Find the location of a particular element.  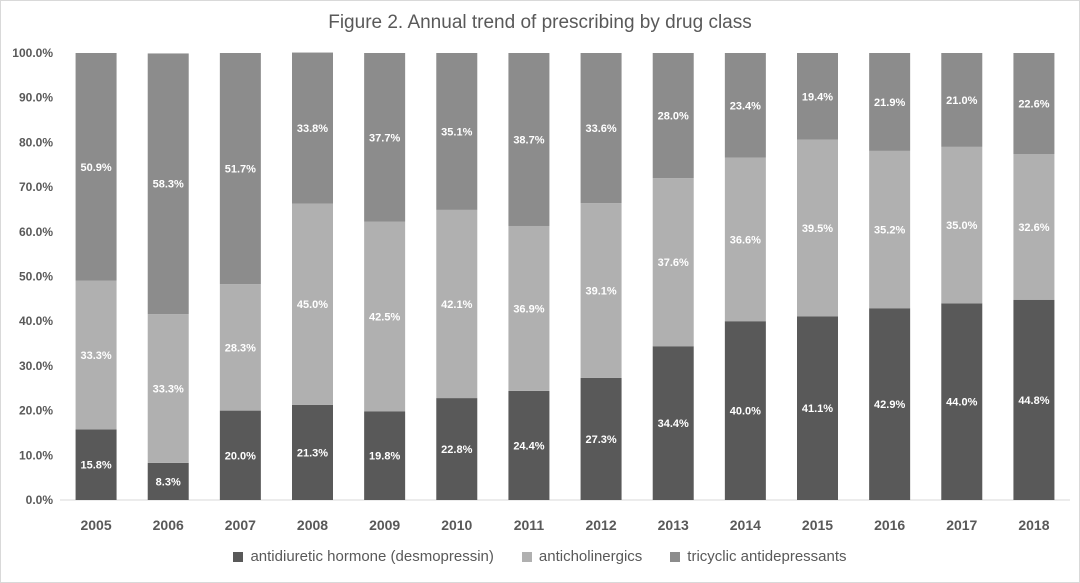

x-tick-label: 2006 is located at coordinates (168, 525).